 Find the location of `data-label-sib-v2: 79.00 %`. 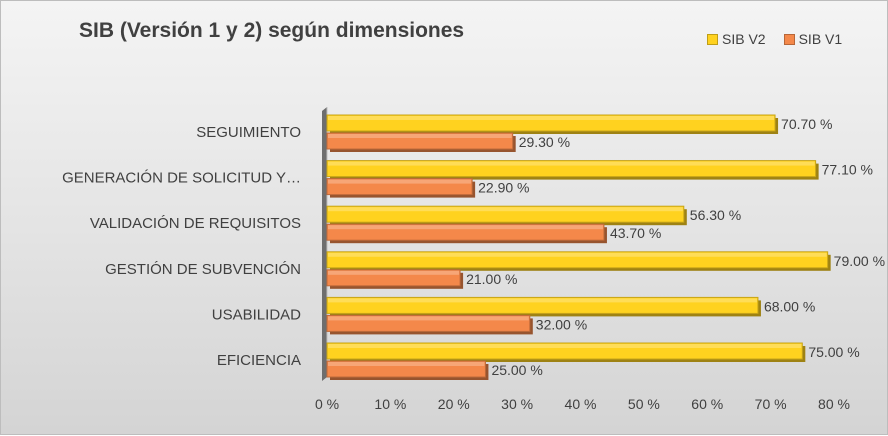

data-label-sib-v2: 79.00 % is located at coordinates (859, 261).